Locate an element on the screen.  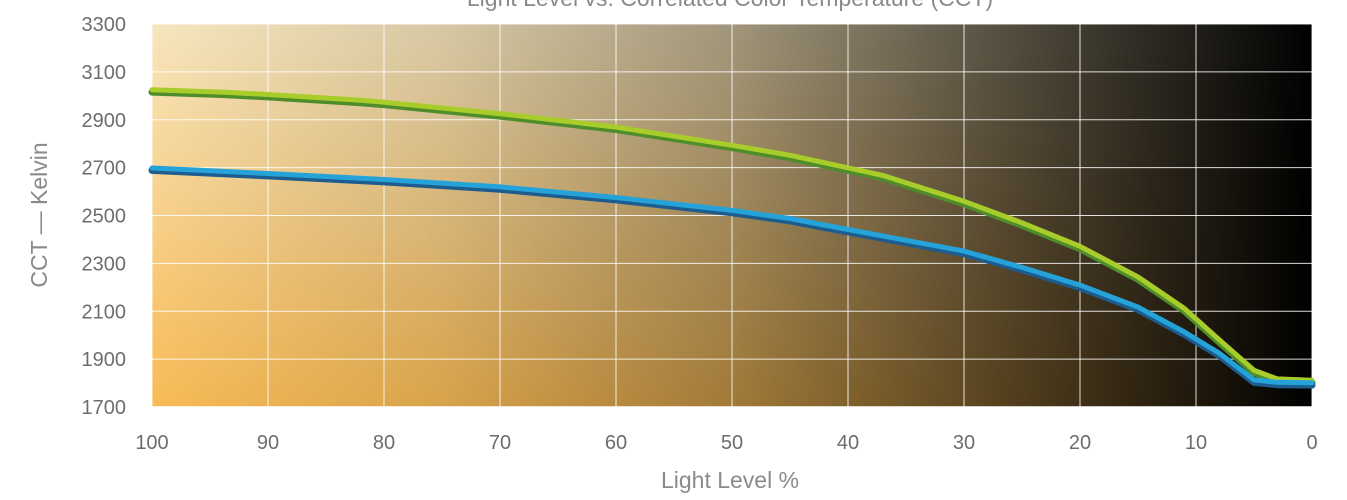
x-tick-label-30: 30 is located at coordinates (964, 443).